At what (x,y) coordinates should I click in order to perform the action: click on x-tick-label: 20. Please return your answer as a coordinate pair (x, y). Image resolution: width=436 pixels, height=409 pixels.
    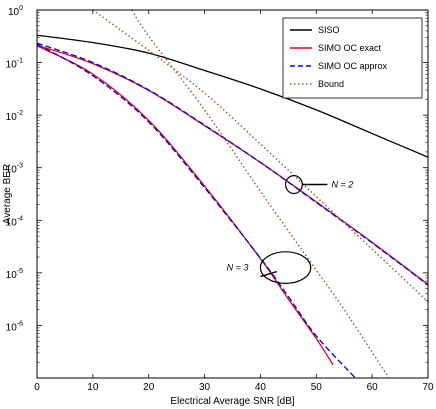
    Looking at the image, I should click on (149, 387).